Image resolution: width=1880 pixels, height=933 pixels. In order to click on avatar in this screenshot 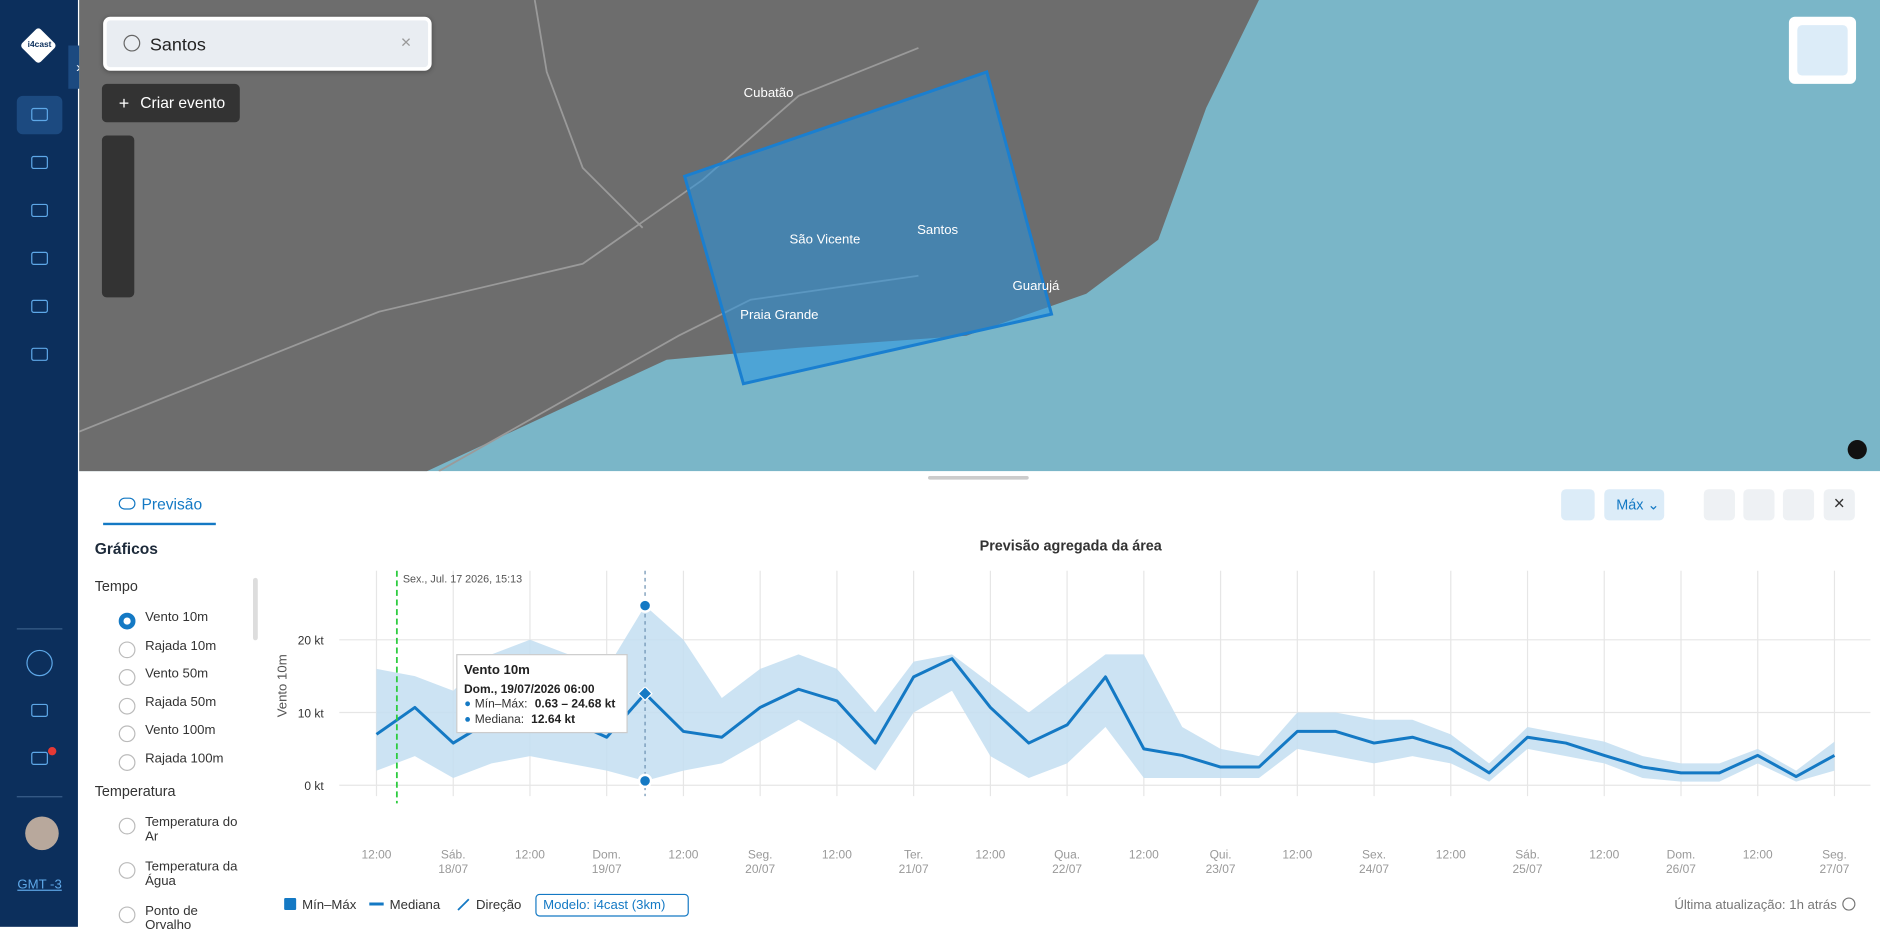, I will do `click(42, 833)`.